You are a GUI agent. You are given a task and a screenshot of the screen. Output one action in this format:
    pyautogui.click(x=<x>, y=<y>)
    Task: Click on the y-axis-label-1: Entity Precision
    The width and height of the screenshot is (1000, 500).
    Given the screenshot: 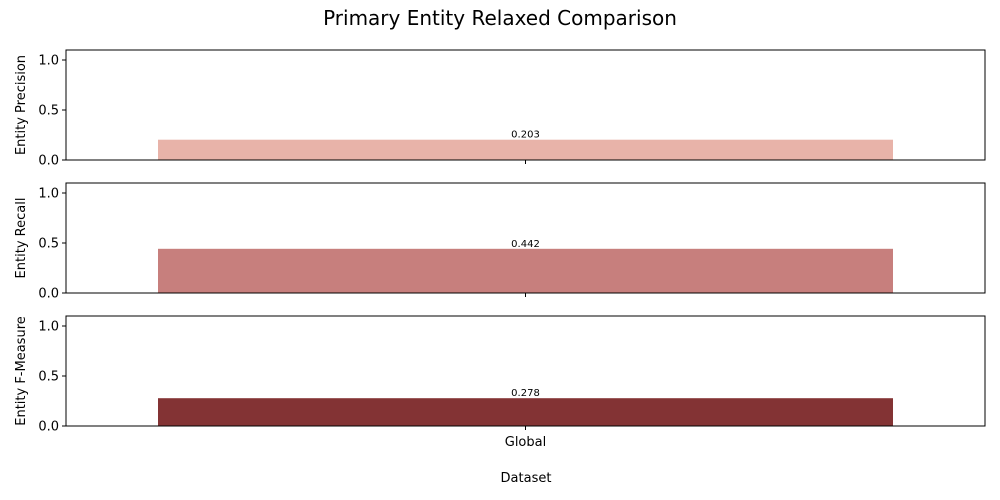 What is the action you would take?
    pyautogui.click(x=21, y=105)
    